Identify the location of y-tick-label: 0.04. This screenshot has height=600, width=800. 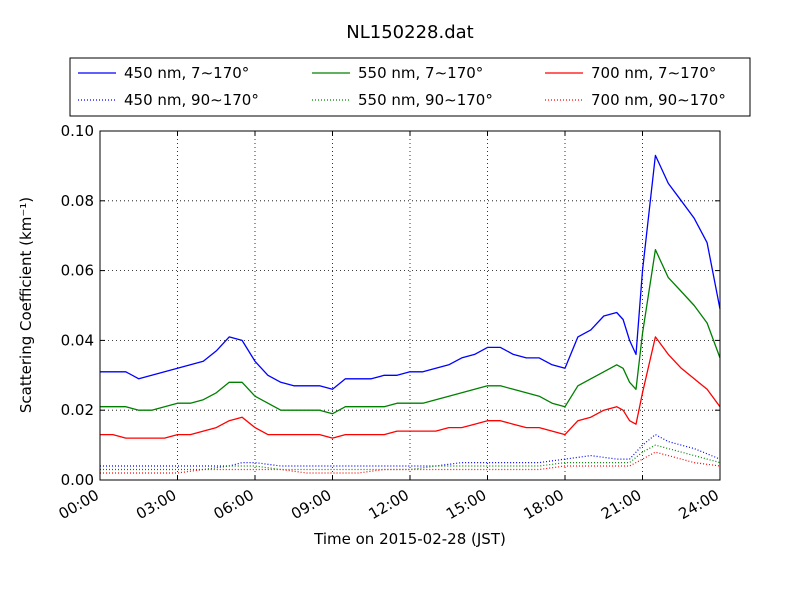
(77, 340).